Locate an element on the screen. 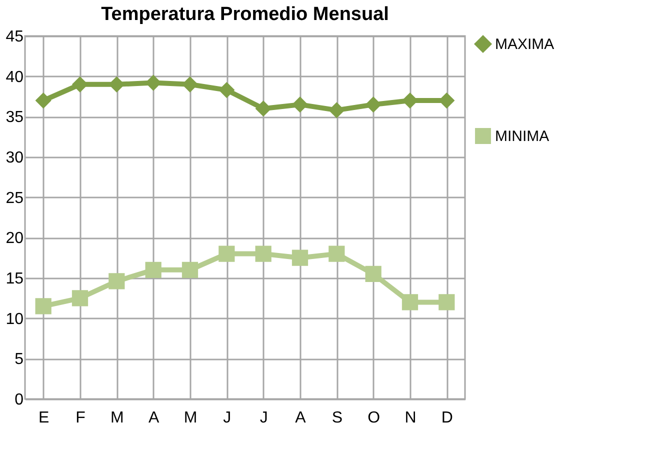 The image size is (647, 464). legend-label: MAXIMA is located at coordinates (524, 44).